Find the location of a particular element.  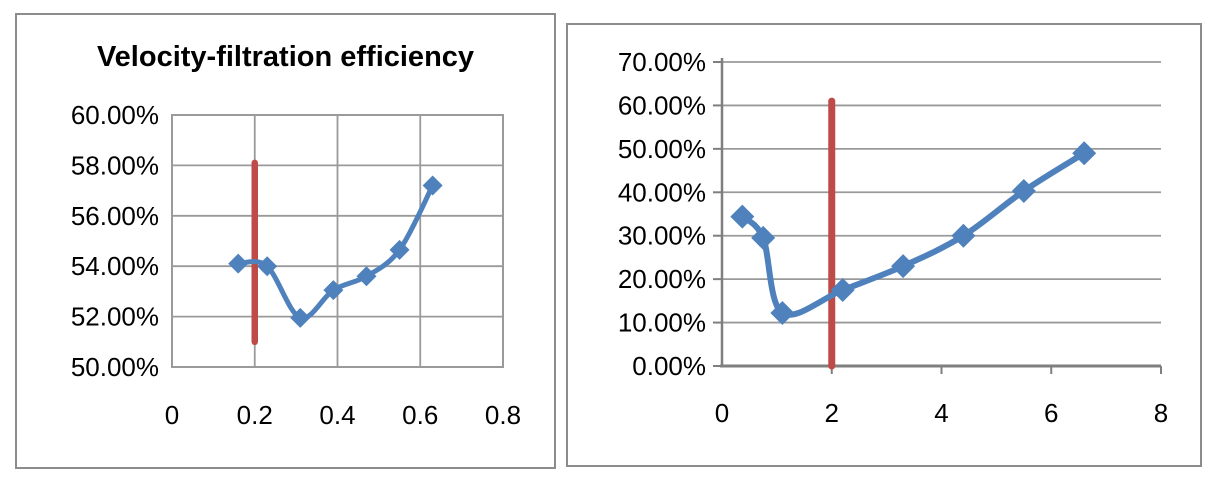

chart-title: Velocity-filtration efficiency is located at coordinates (285, 57).